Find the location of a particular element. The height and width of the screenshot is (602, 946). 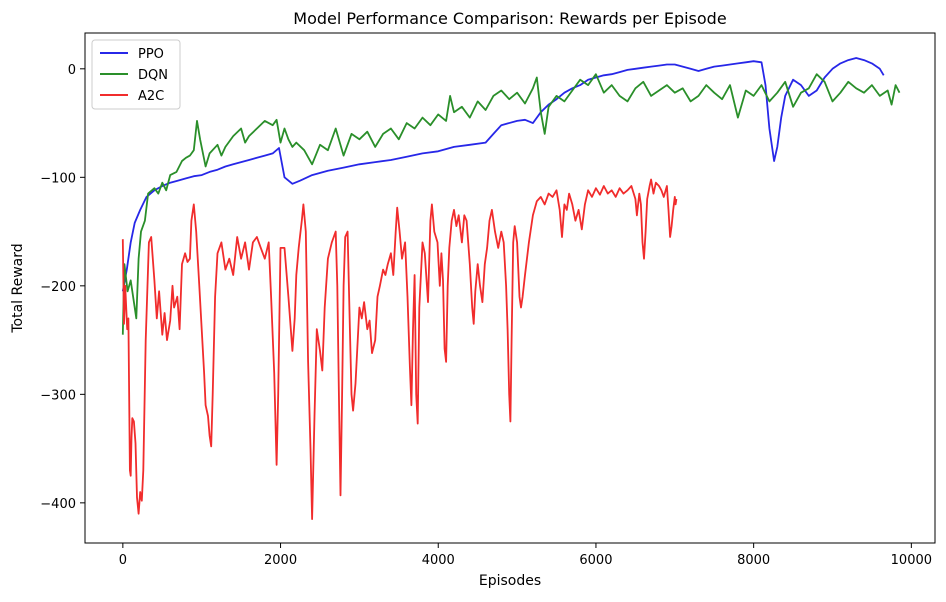

x-tick-label: 4000 is located at coordinates (438, 560).